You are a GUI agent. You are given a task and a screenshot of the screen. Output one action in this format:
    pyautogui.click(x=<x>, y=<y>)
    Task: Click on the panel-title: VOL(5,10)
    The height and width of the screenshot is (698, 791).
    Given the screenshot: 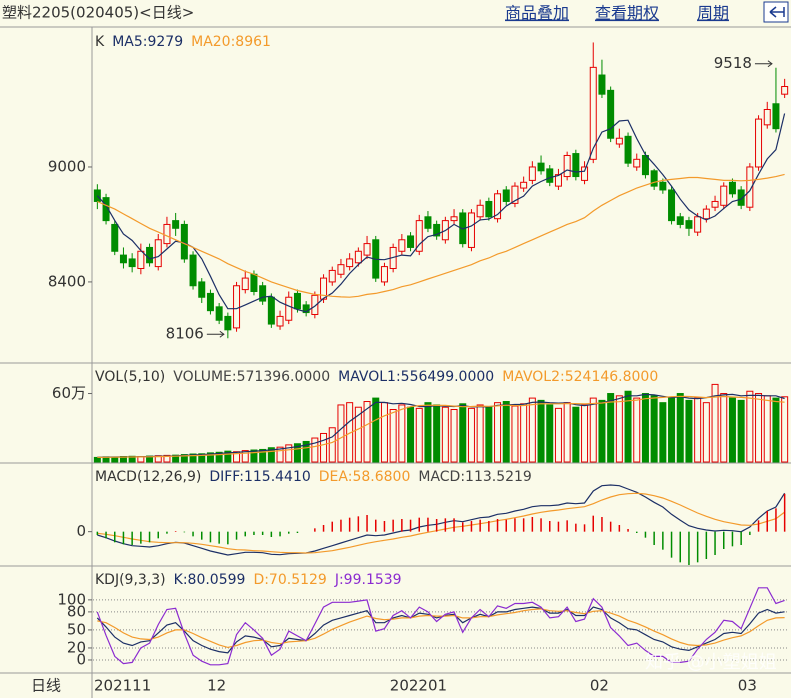 What is the action you would take?
    pyautogui.click(x=130, y=377)
    